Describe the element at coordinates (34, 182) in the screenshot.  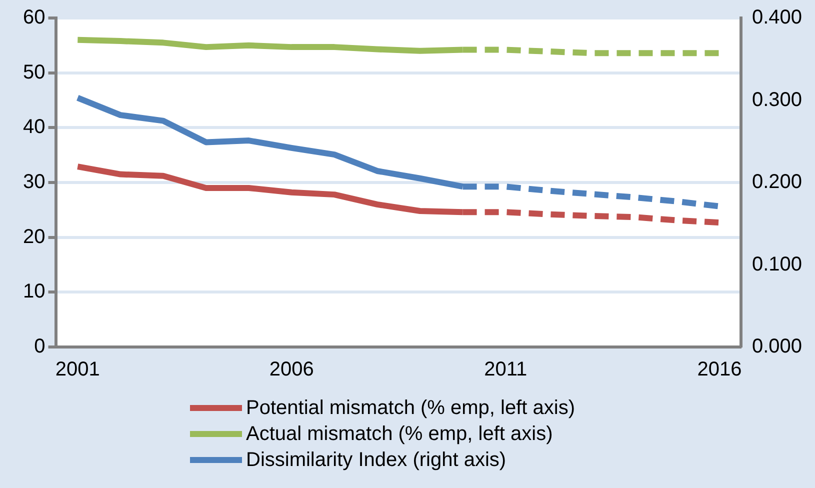
I see `y-tick-label: 30` at that location.